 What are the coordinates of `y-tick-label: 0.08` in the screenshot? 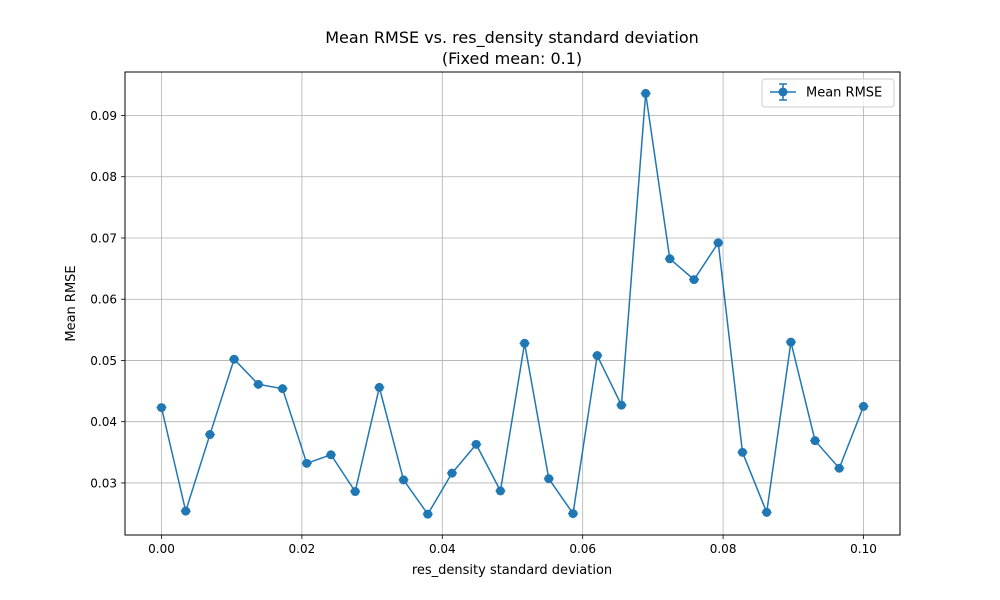 It's located at (103, 177).